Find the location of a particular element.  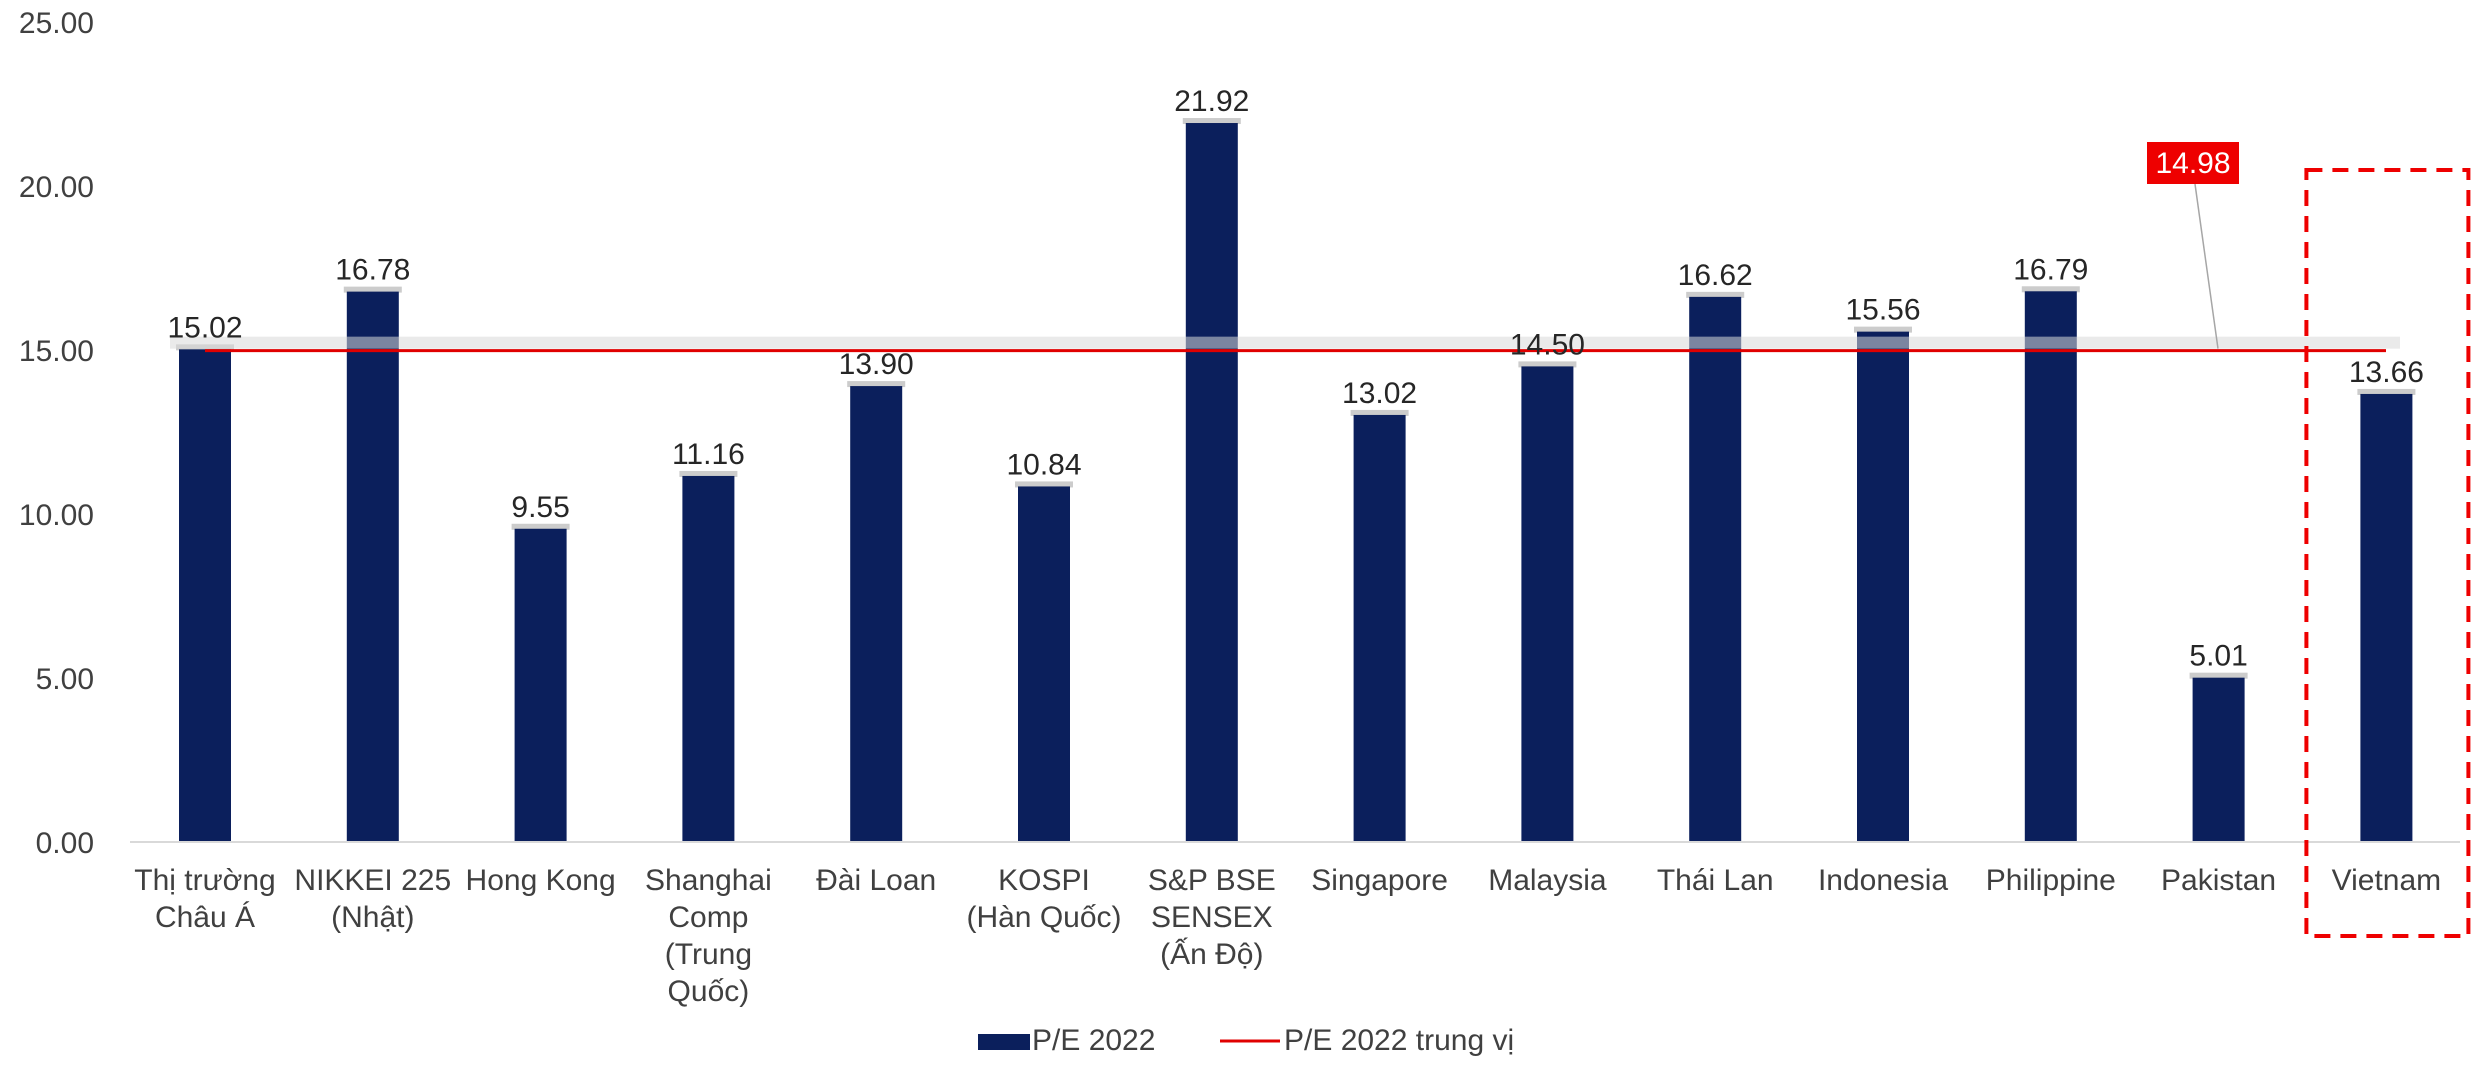

highlight is located at coordinates (2387, 553).